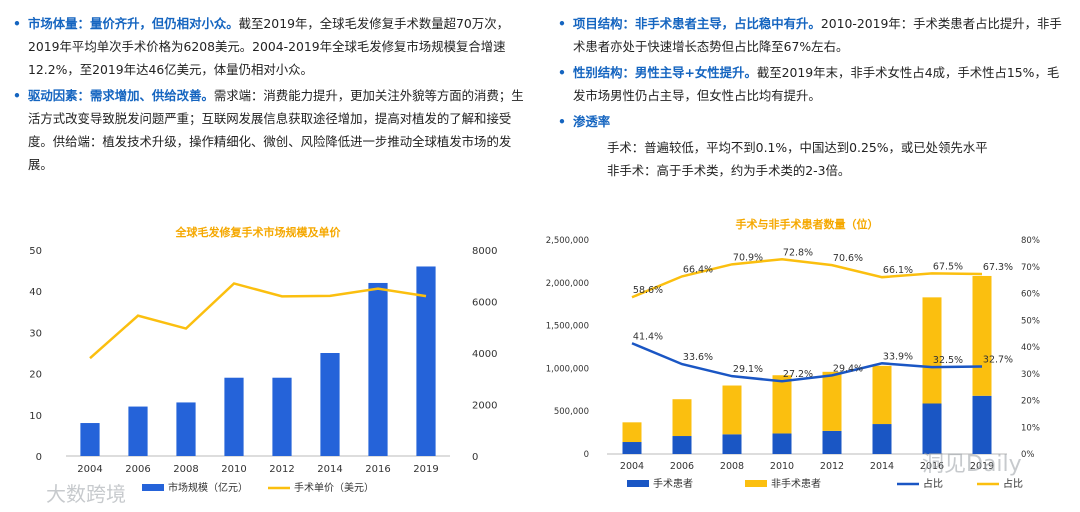 This screenshot has width=1080, height=512. I want to click on x-tick-label: 2014, so click(329, 469).